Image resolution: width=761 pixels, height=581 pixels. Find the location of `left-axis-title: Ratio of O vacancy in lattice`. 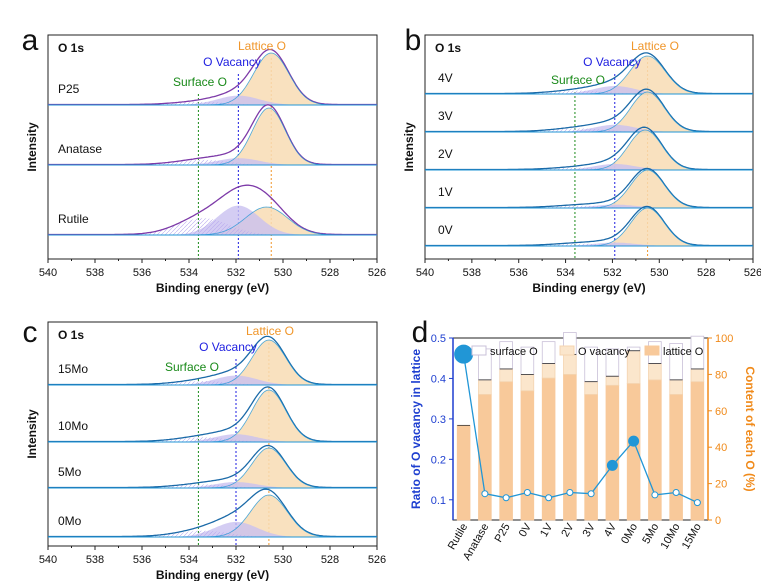

left-axis-title: Ratio of O vacancy in lattice is located at coordinates (416, 429).